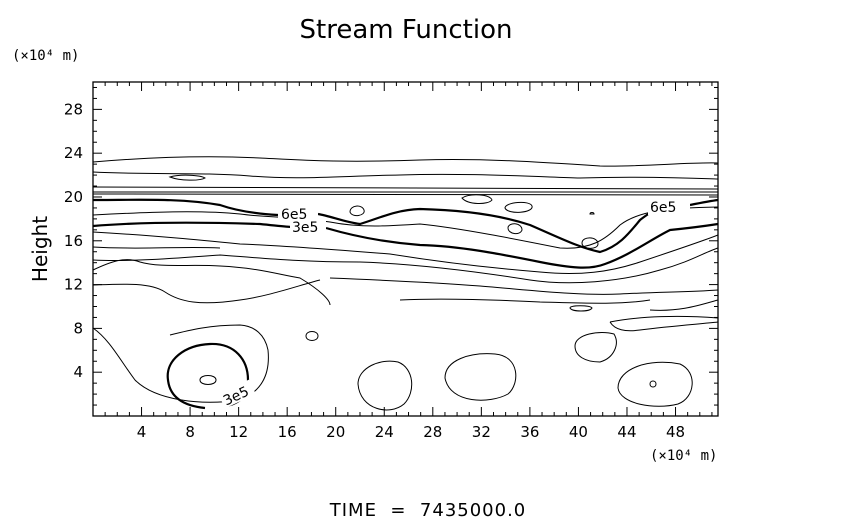  Describe the element at coordinates (238, 432) in the screenshot. I see `x-tick-label: 12` at that location.